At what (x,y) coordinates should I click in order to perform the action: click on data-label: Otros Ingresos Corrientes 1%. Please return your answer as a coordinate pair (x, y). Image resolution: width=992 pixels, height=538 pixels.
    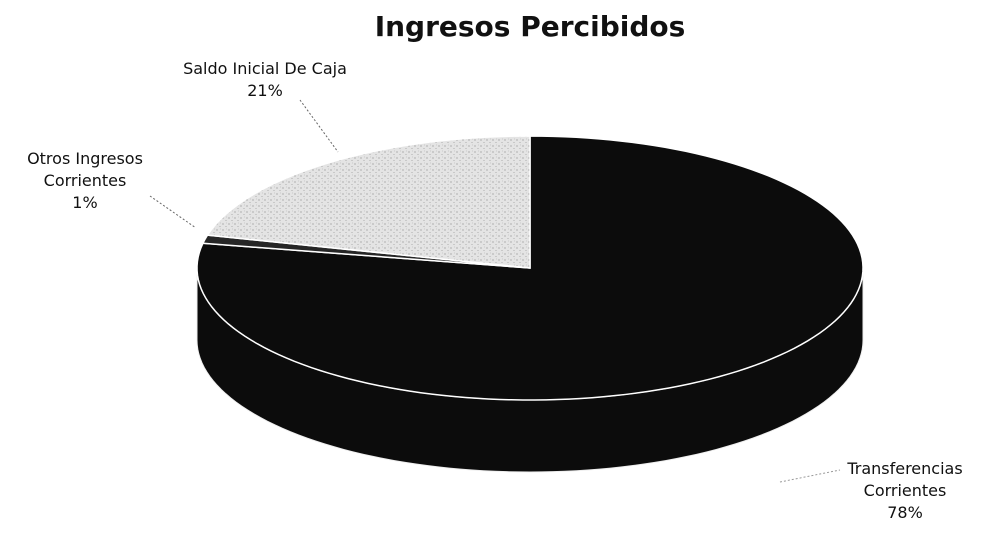
    Looking at the image, I should click on (85, 181).